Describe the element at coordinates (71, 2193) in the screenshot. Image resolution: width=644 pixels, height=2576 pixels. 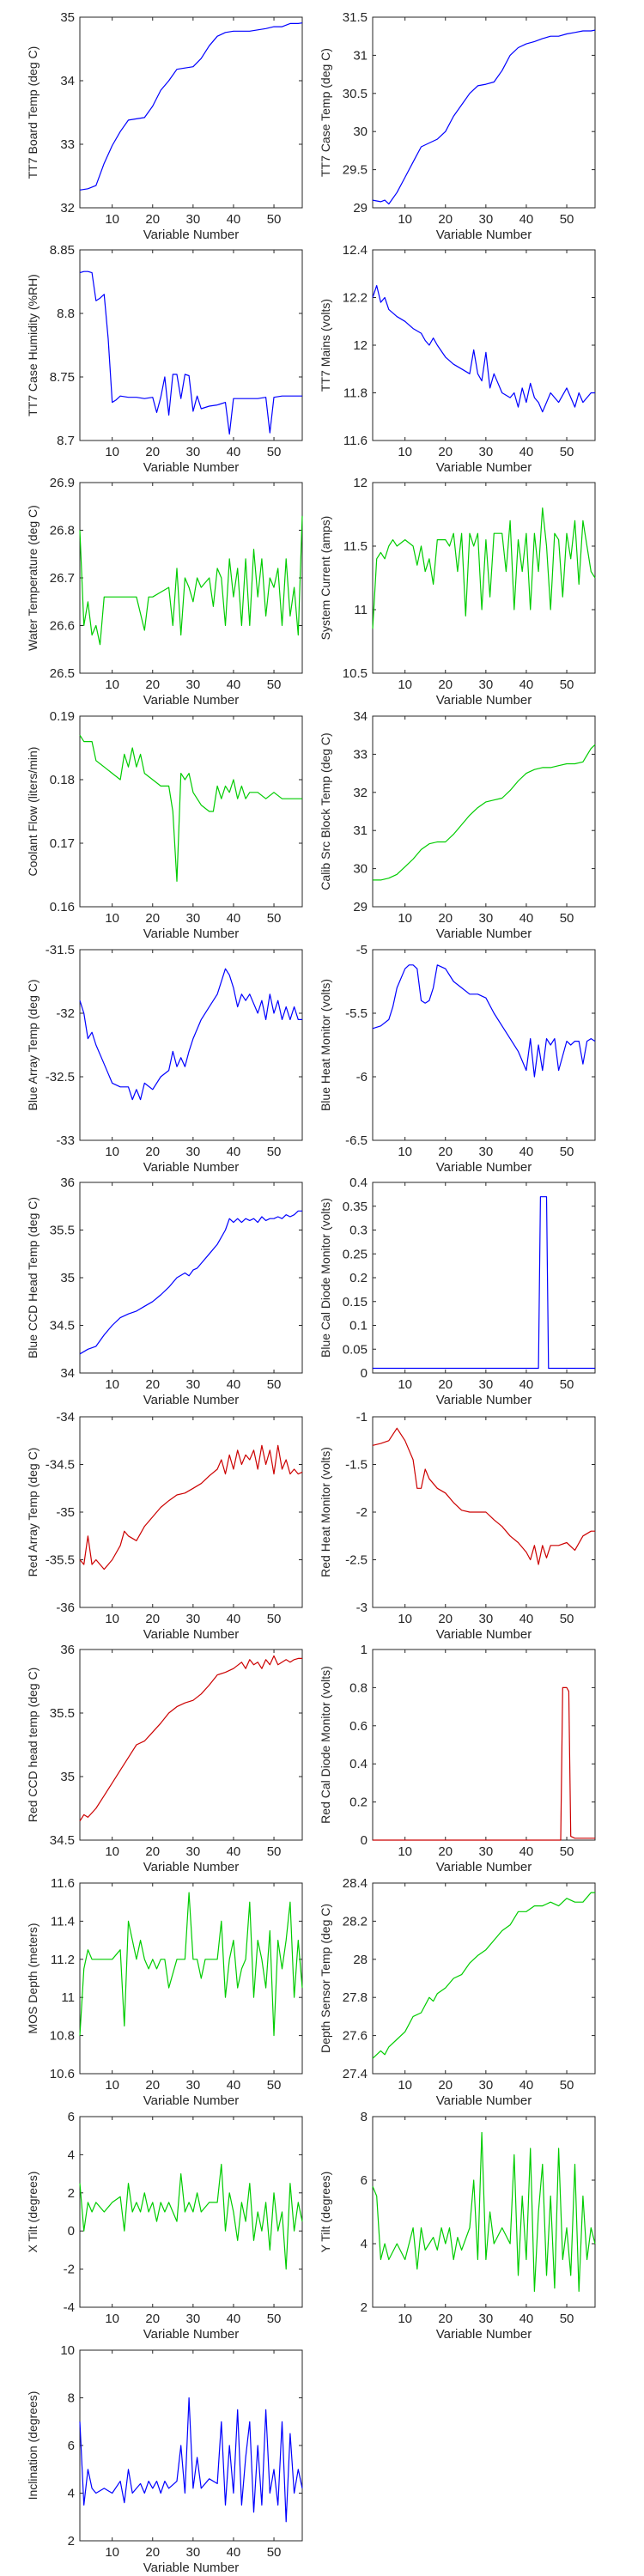
I see `y-tick-label: 2` at that location.